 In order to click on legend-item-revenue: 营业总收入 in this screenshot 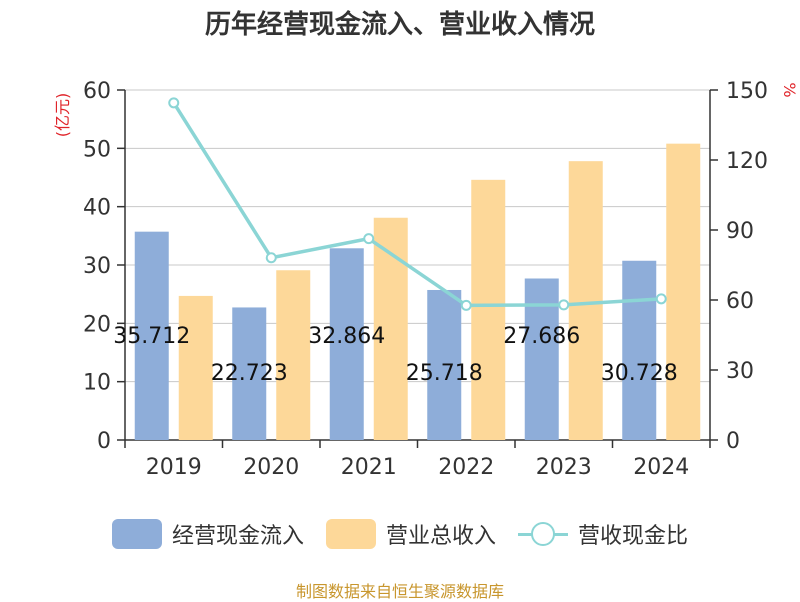, I will do `click(410, 534)`.